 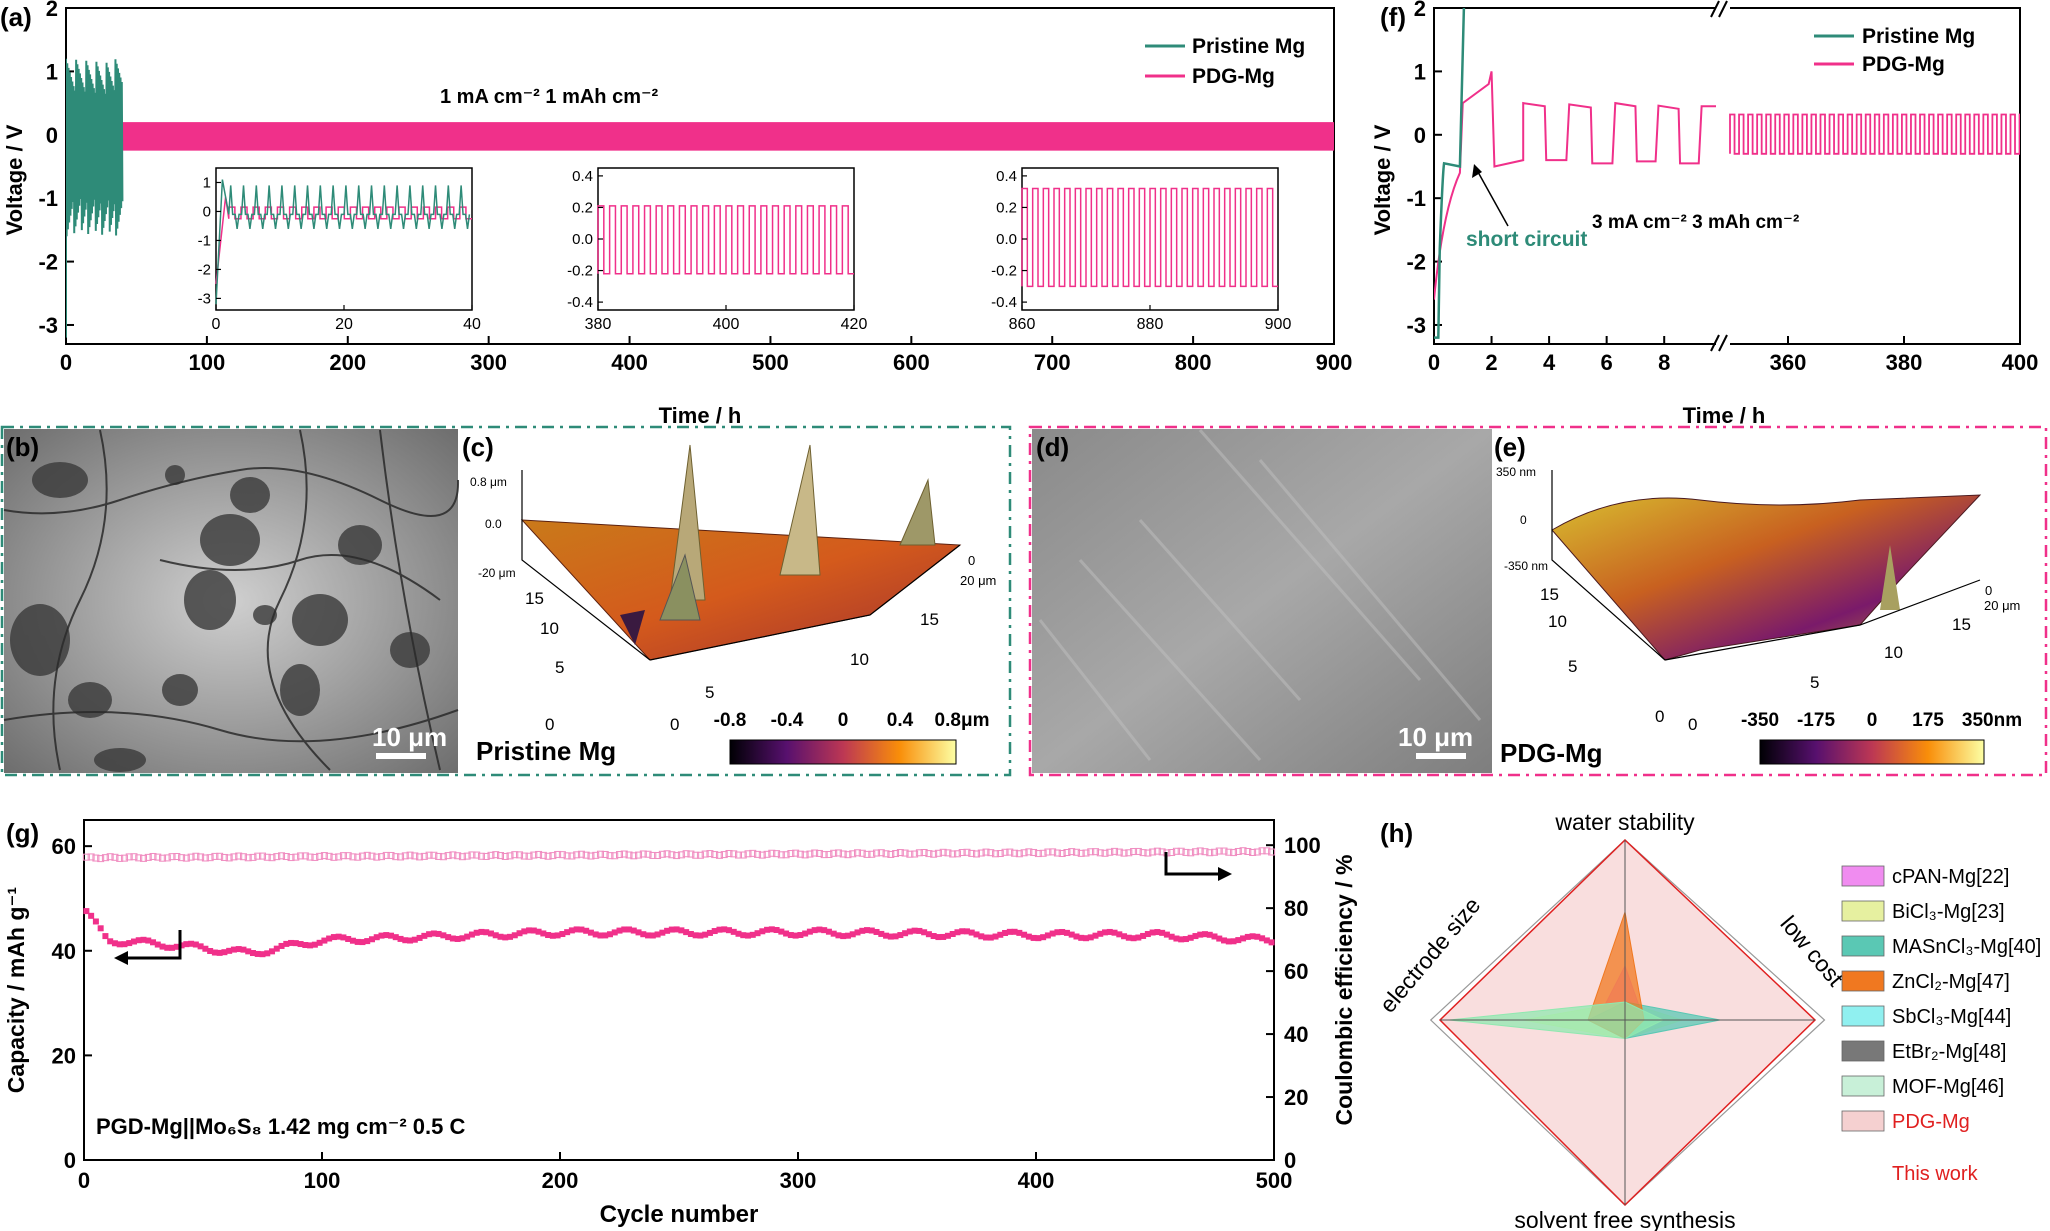 I want to click on a-xtick-label-600: 600, so click(x=911, y=362).